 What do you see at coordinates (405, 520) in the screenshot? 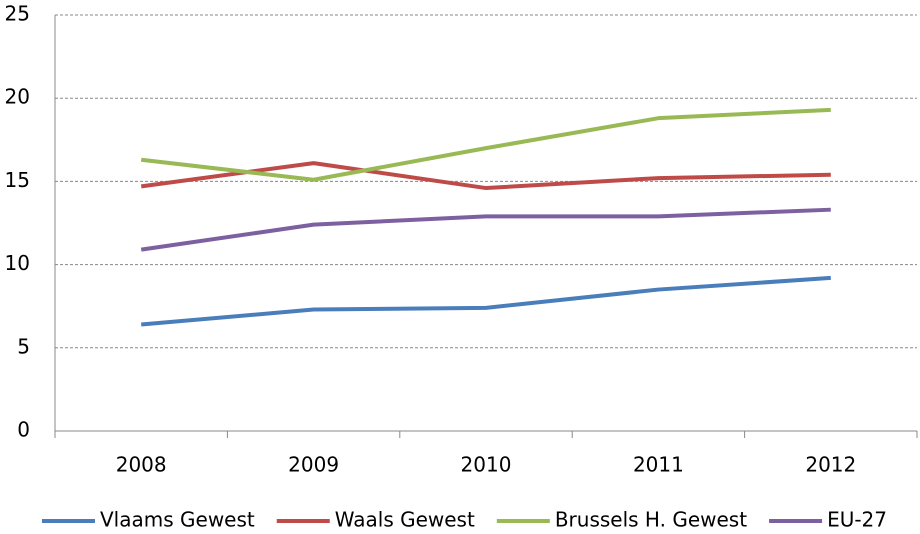
I see `legend-label: Waals Gewest` at bounding box center [405, 520].